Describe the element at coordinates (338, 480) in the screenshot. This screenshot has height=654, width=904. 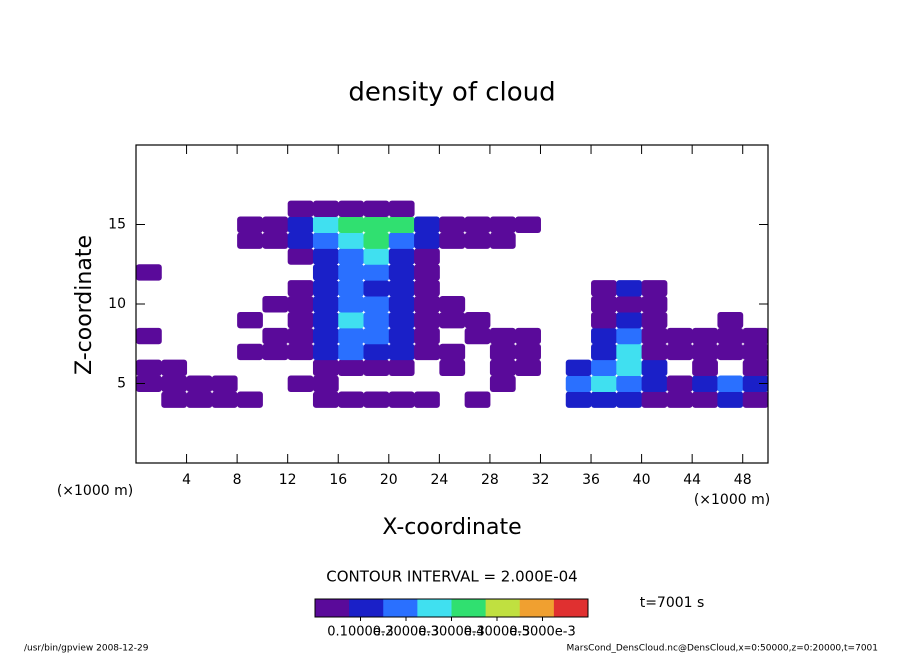
I see `x-tick-label: 16` at that location.